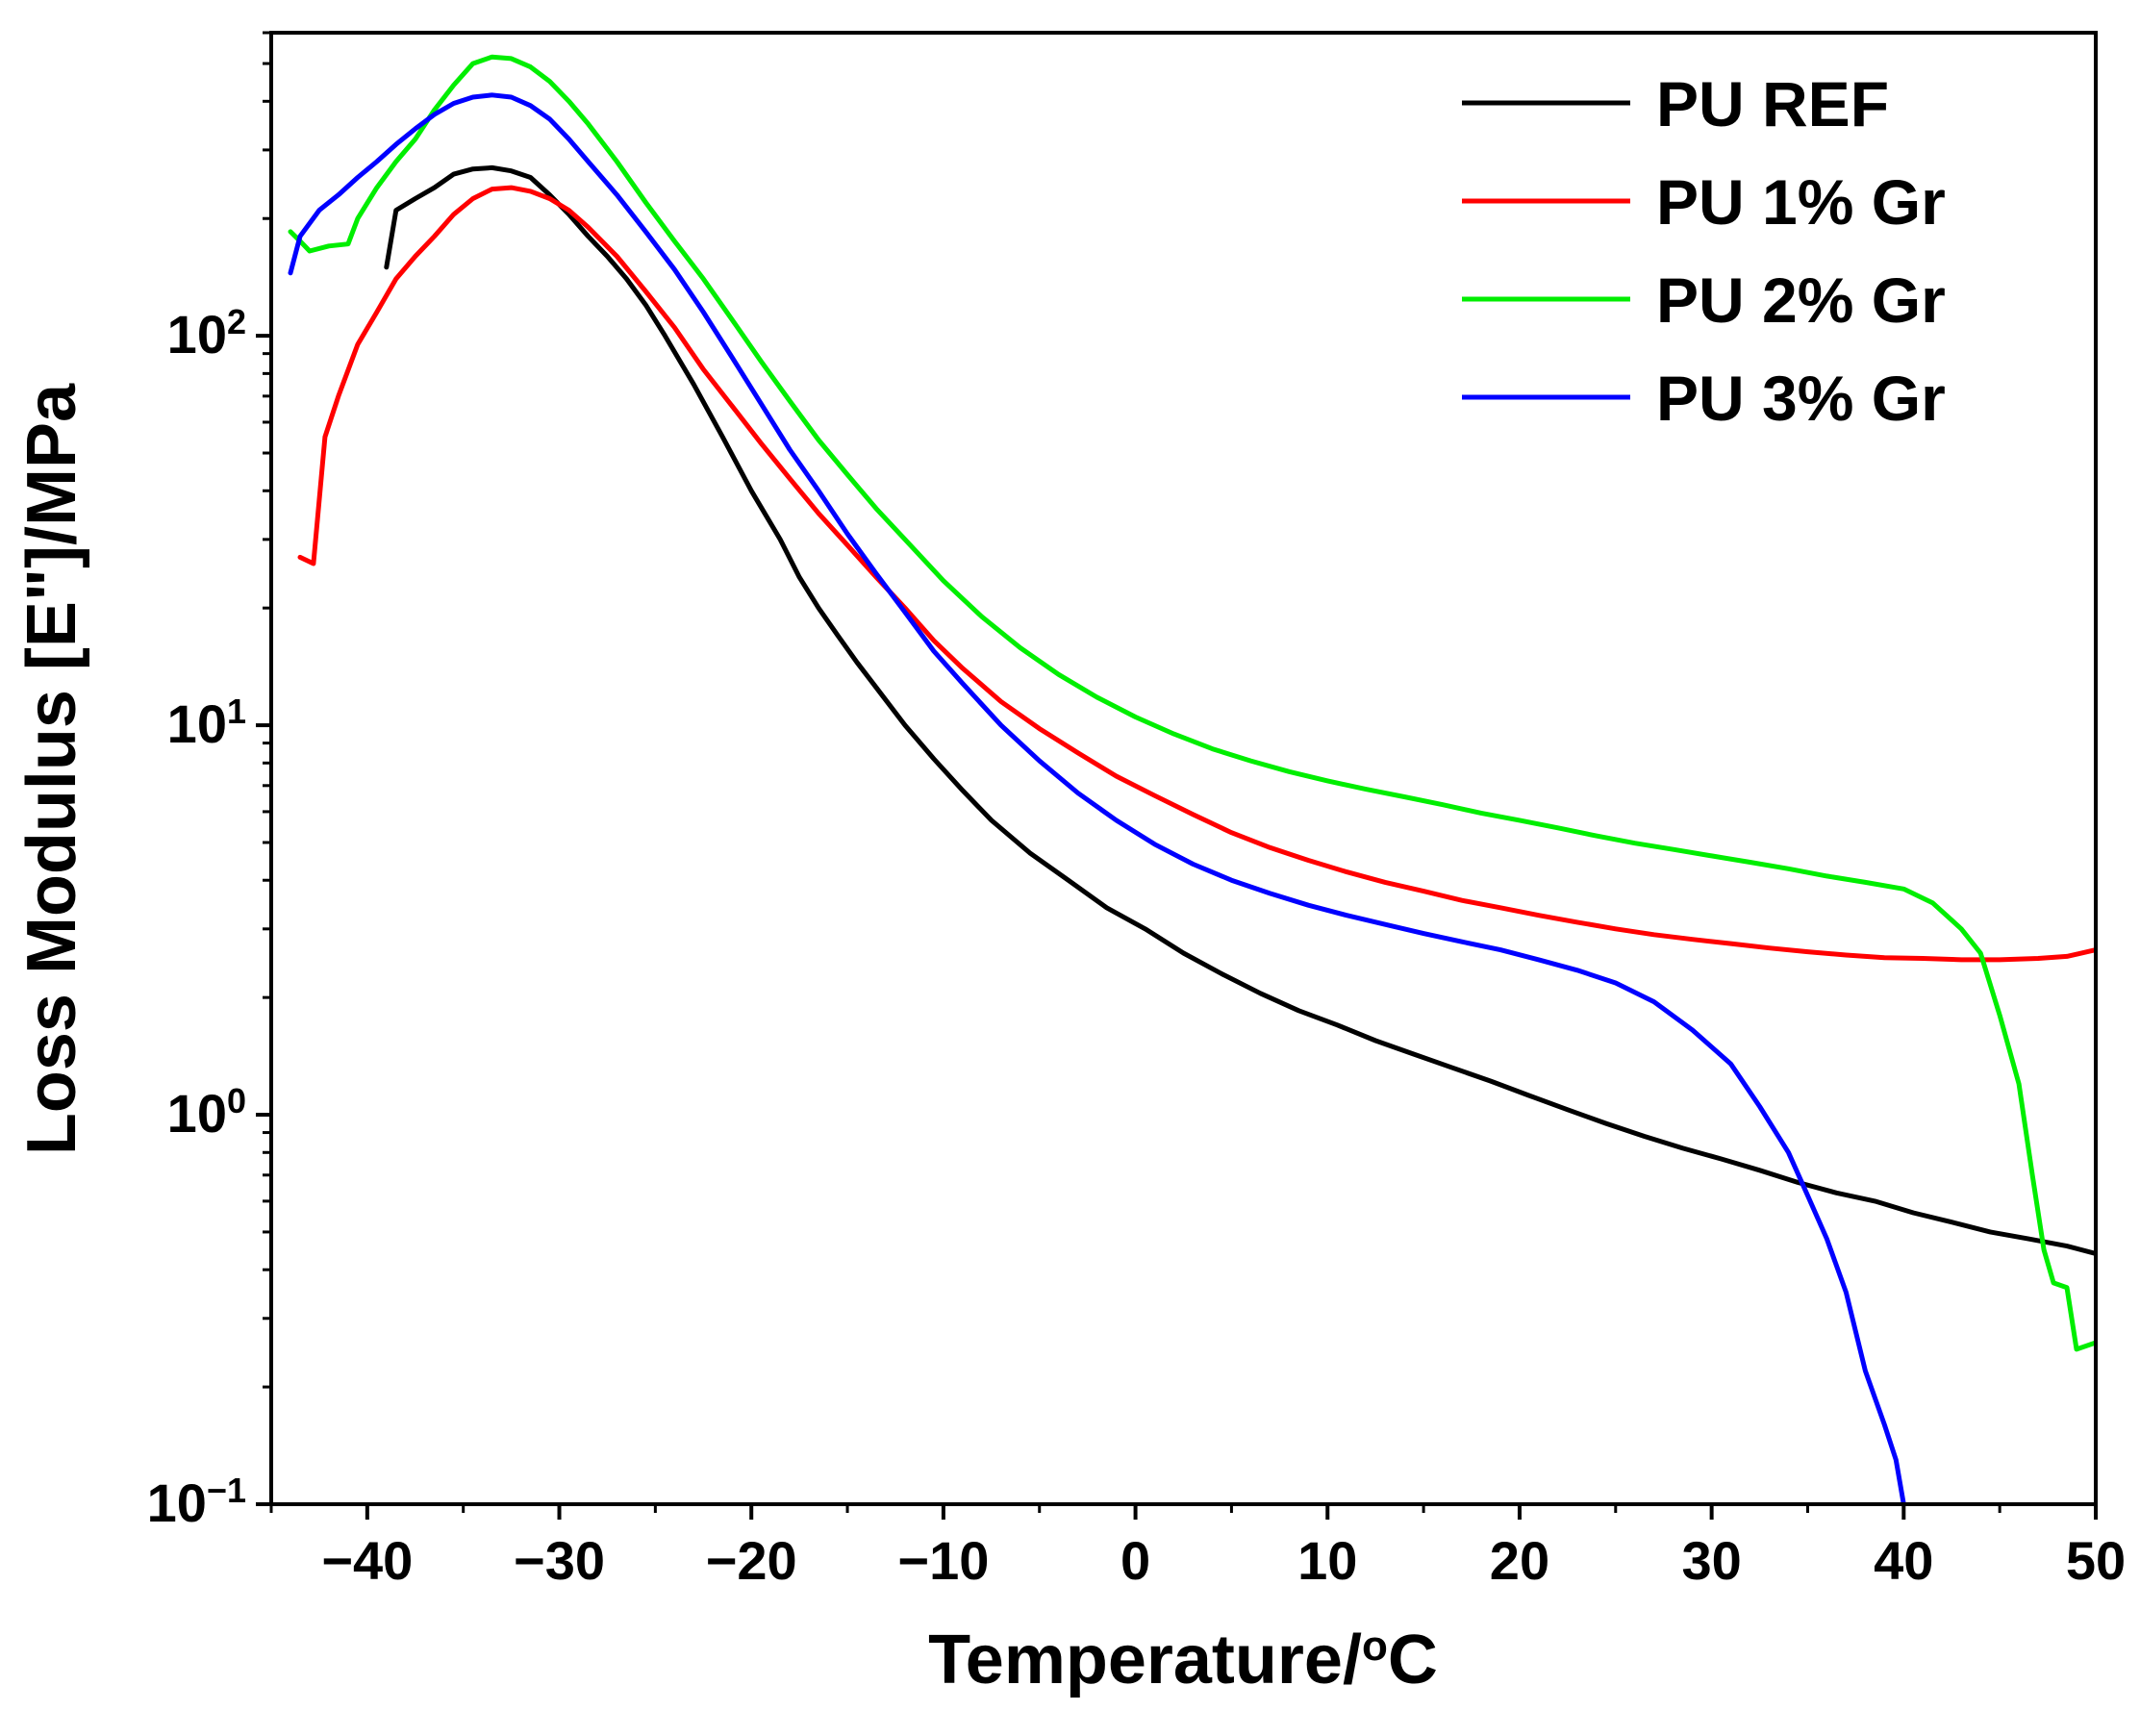 Image resolution: width=2140 pixels, height=1736 pixels. What do you see at coordinates (1711, 1560) in the screenshot?
I see `x-tick-label: 30` at bounding box center [1711, 1560].